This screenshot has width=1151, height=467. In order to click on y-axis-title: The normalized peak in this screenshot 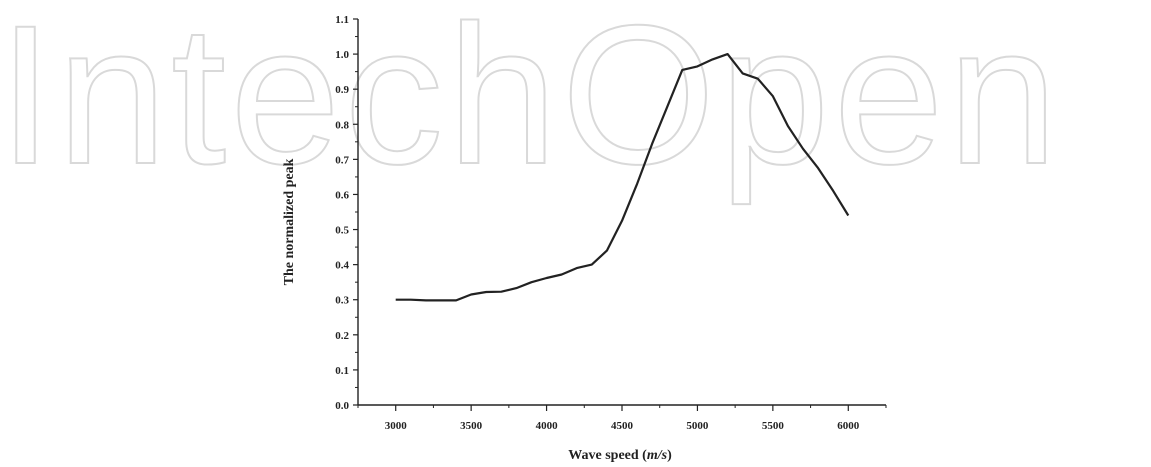, I will do `click(289, 221)`.